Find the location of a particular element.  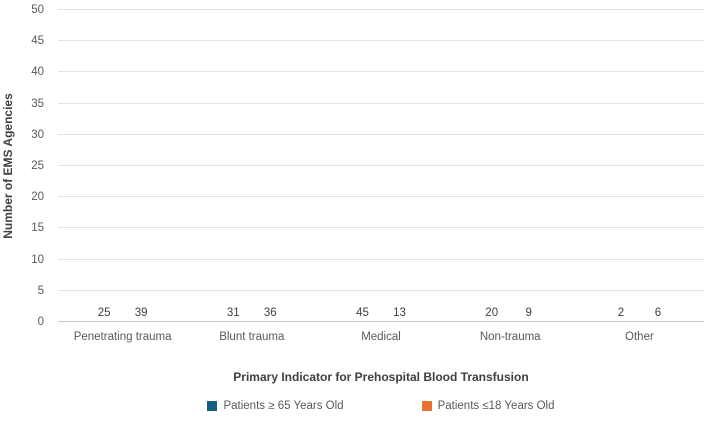

y-tick-label: 50 is located at coordinates (37, 10).